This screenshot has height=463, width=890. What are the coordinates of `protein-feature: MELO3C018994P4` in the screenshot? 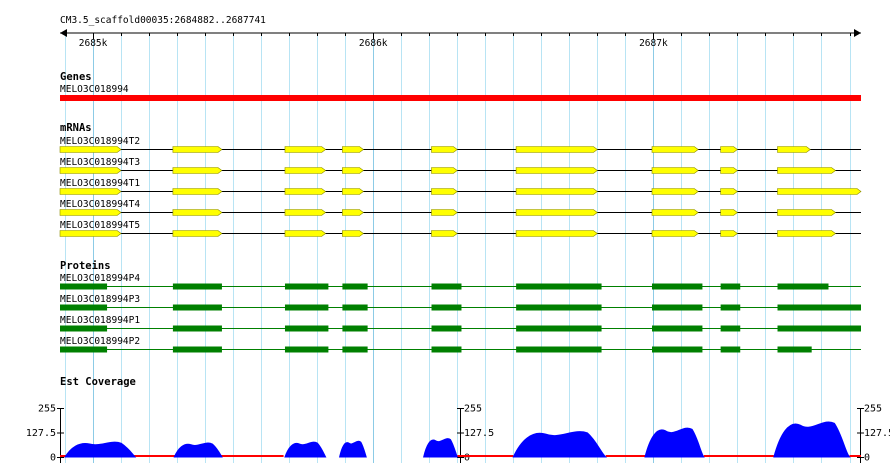 It's located at (460, 281).